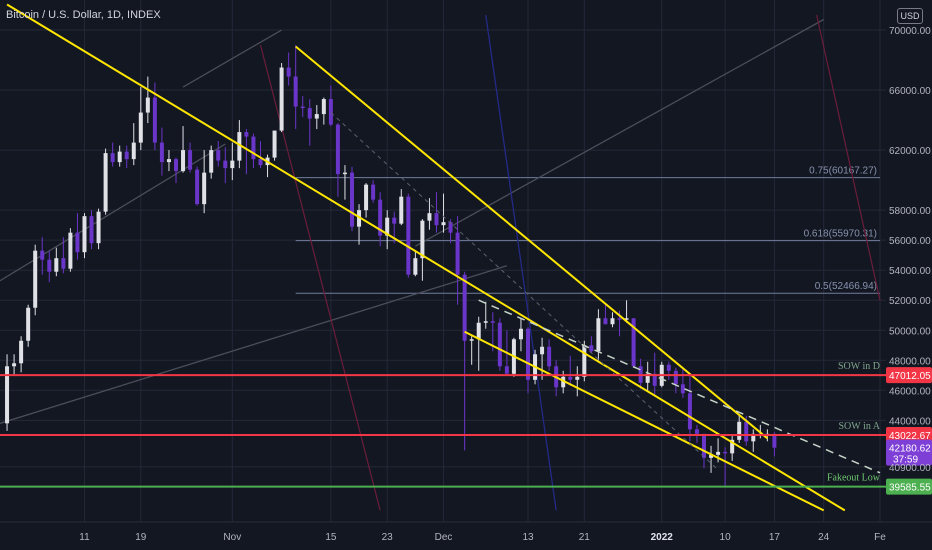  Describe the element at coordinates (854, 478) in the screenshot. I see `price-level-label: Fakeout Low` at that location.